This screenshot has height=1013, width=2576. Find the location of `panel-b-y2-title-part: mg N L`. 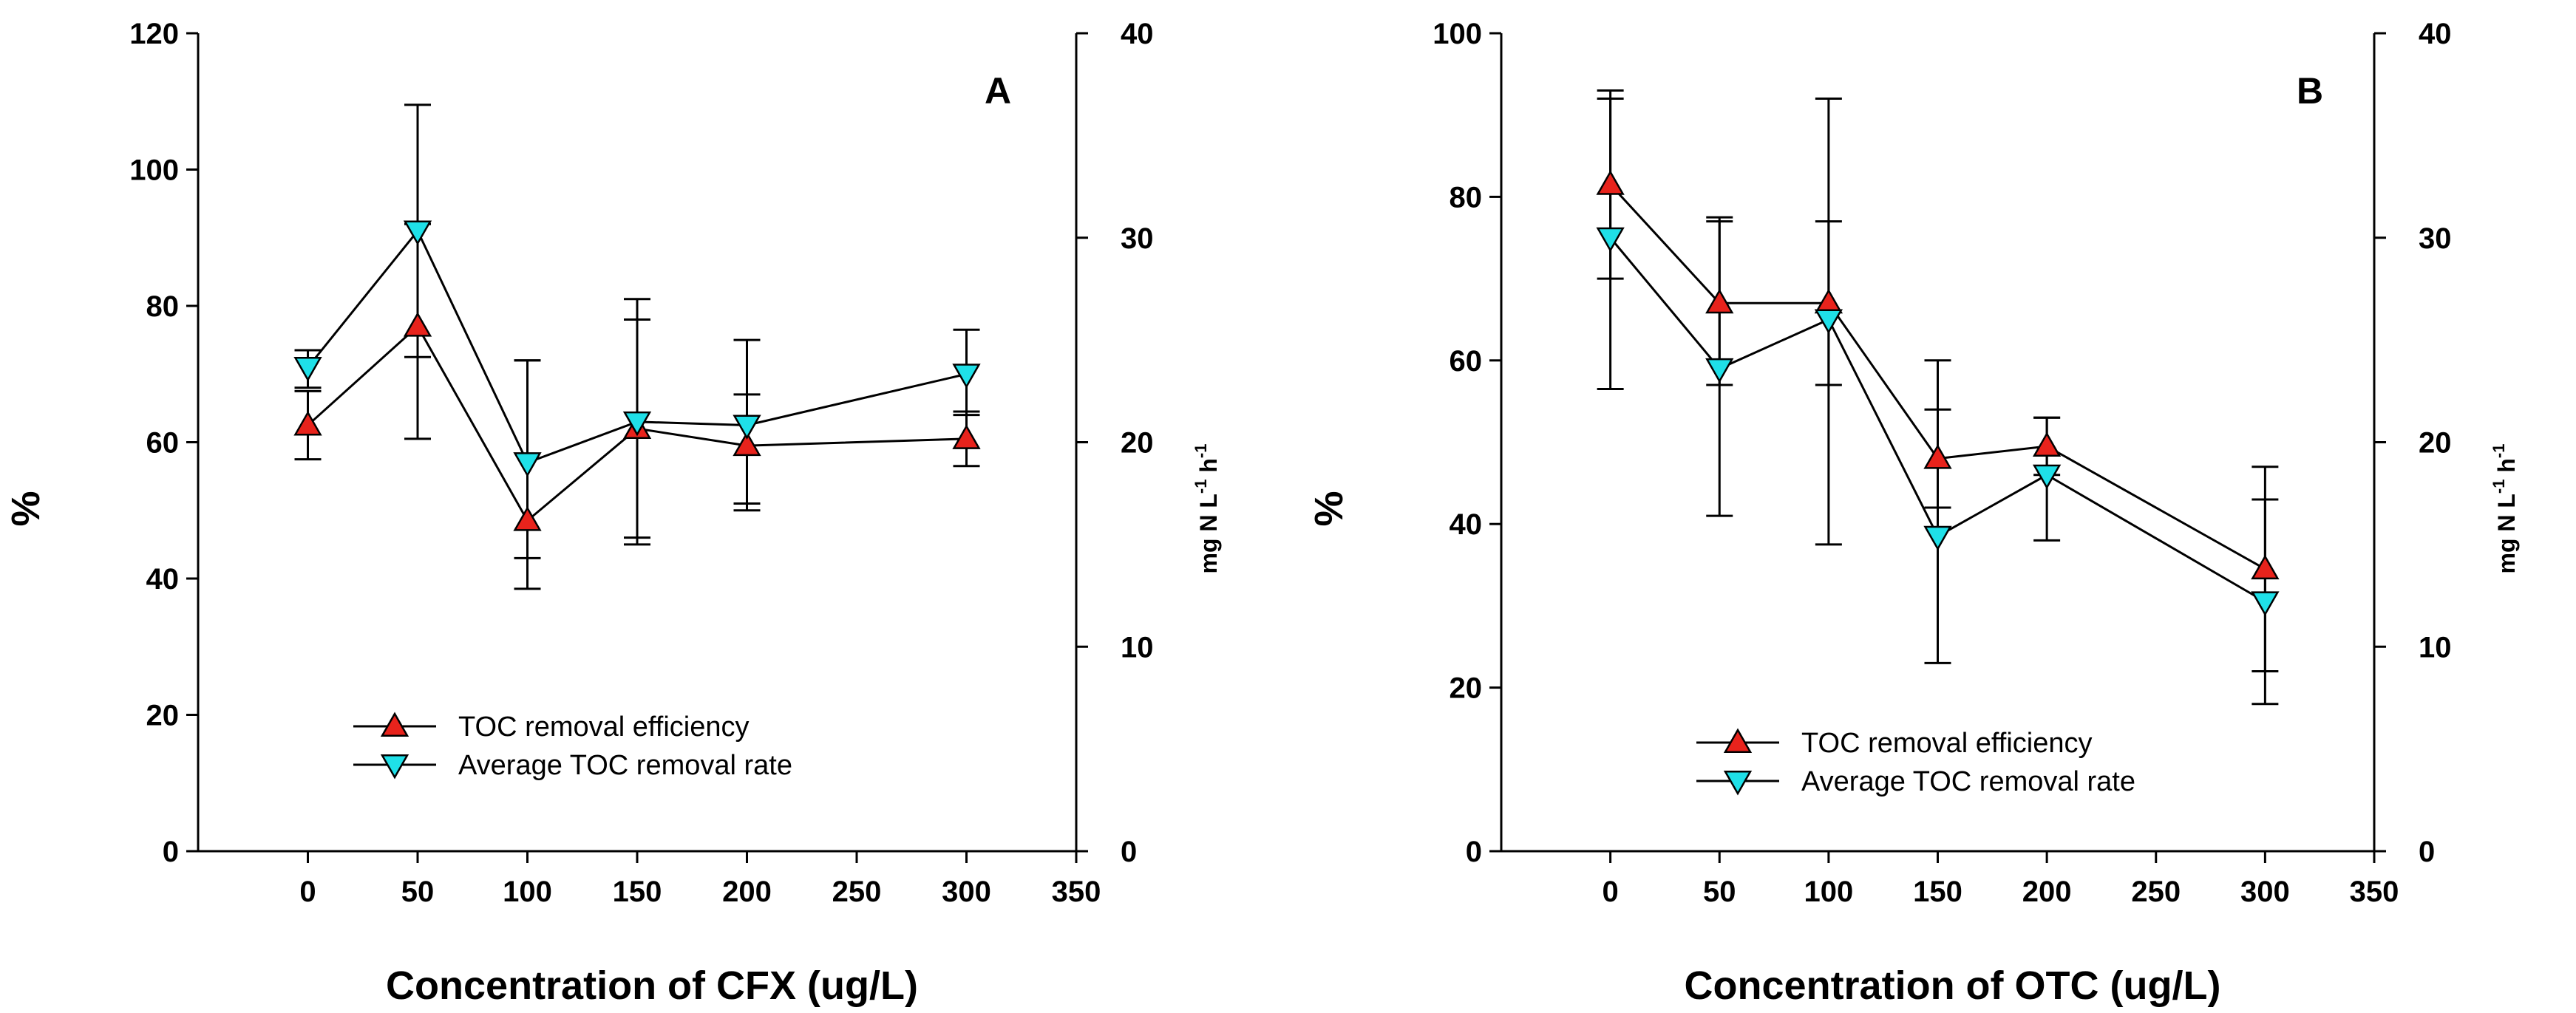

panel-b-y2-title-part: mg N L is located at coordinates (2506, 533).